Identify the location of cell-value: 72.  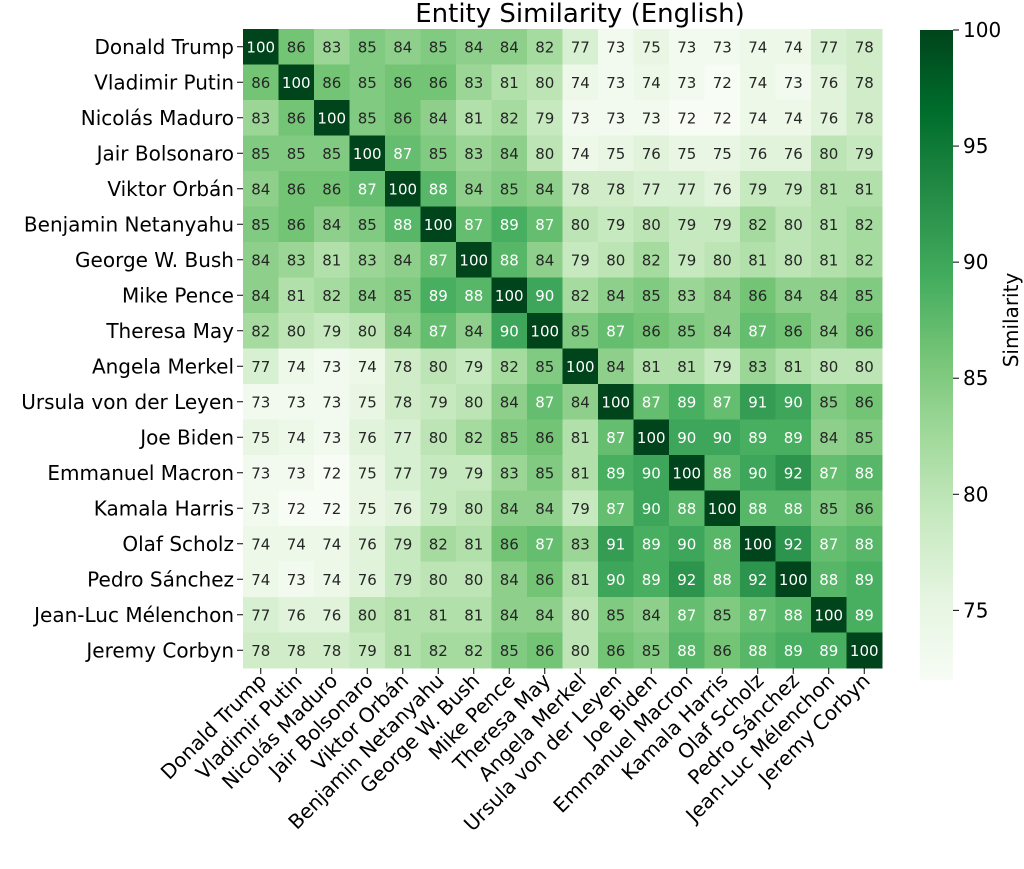
(331, 509).